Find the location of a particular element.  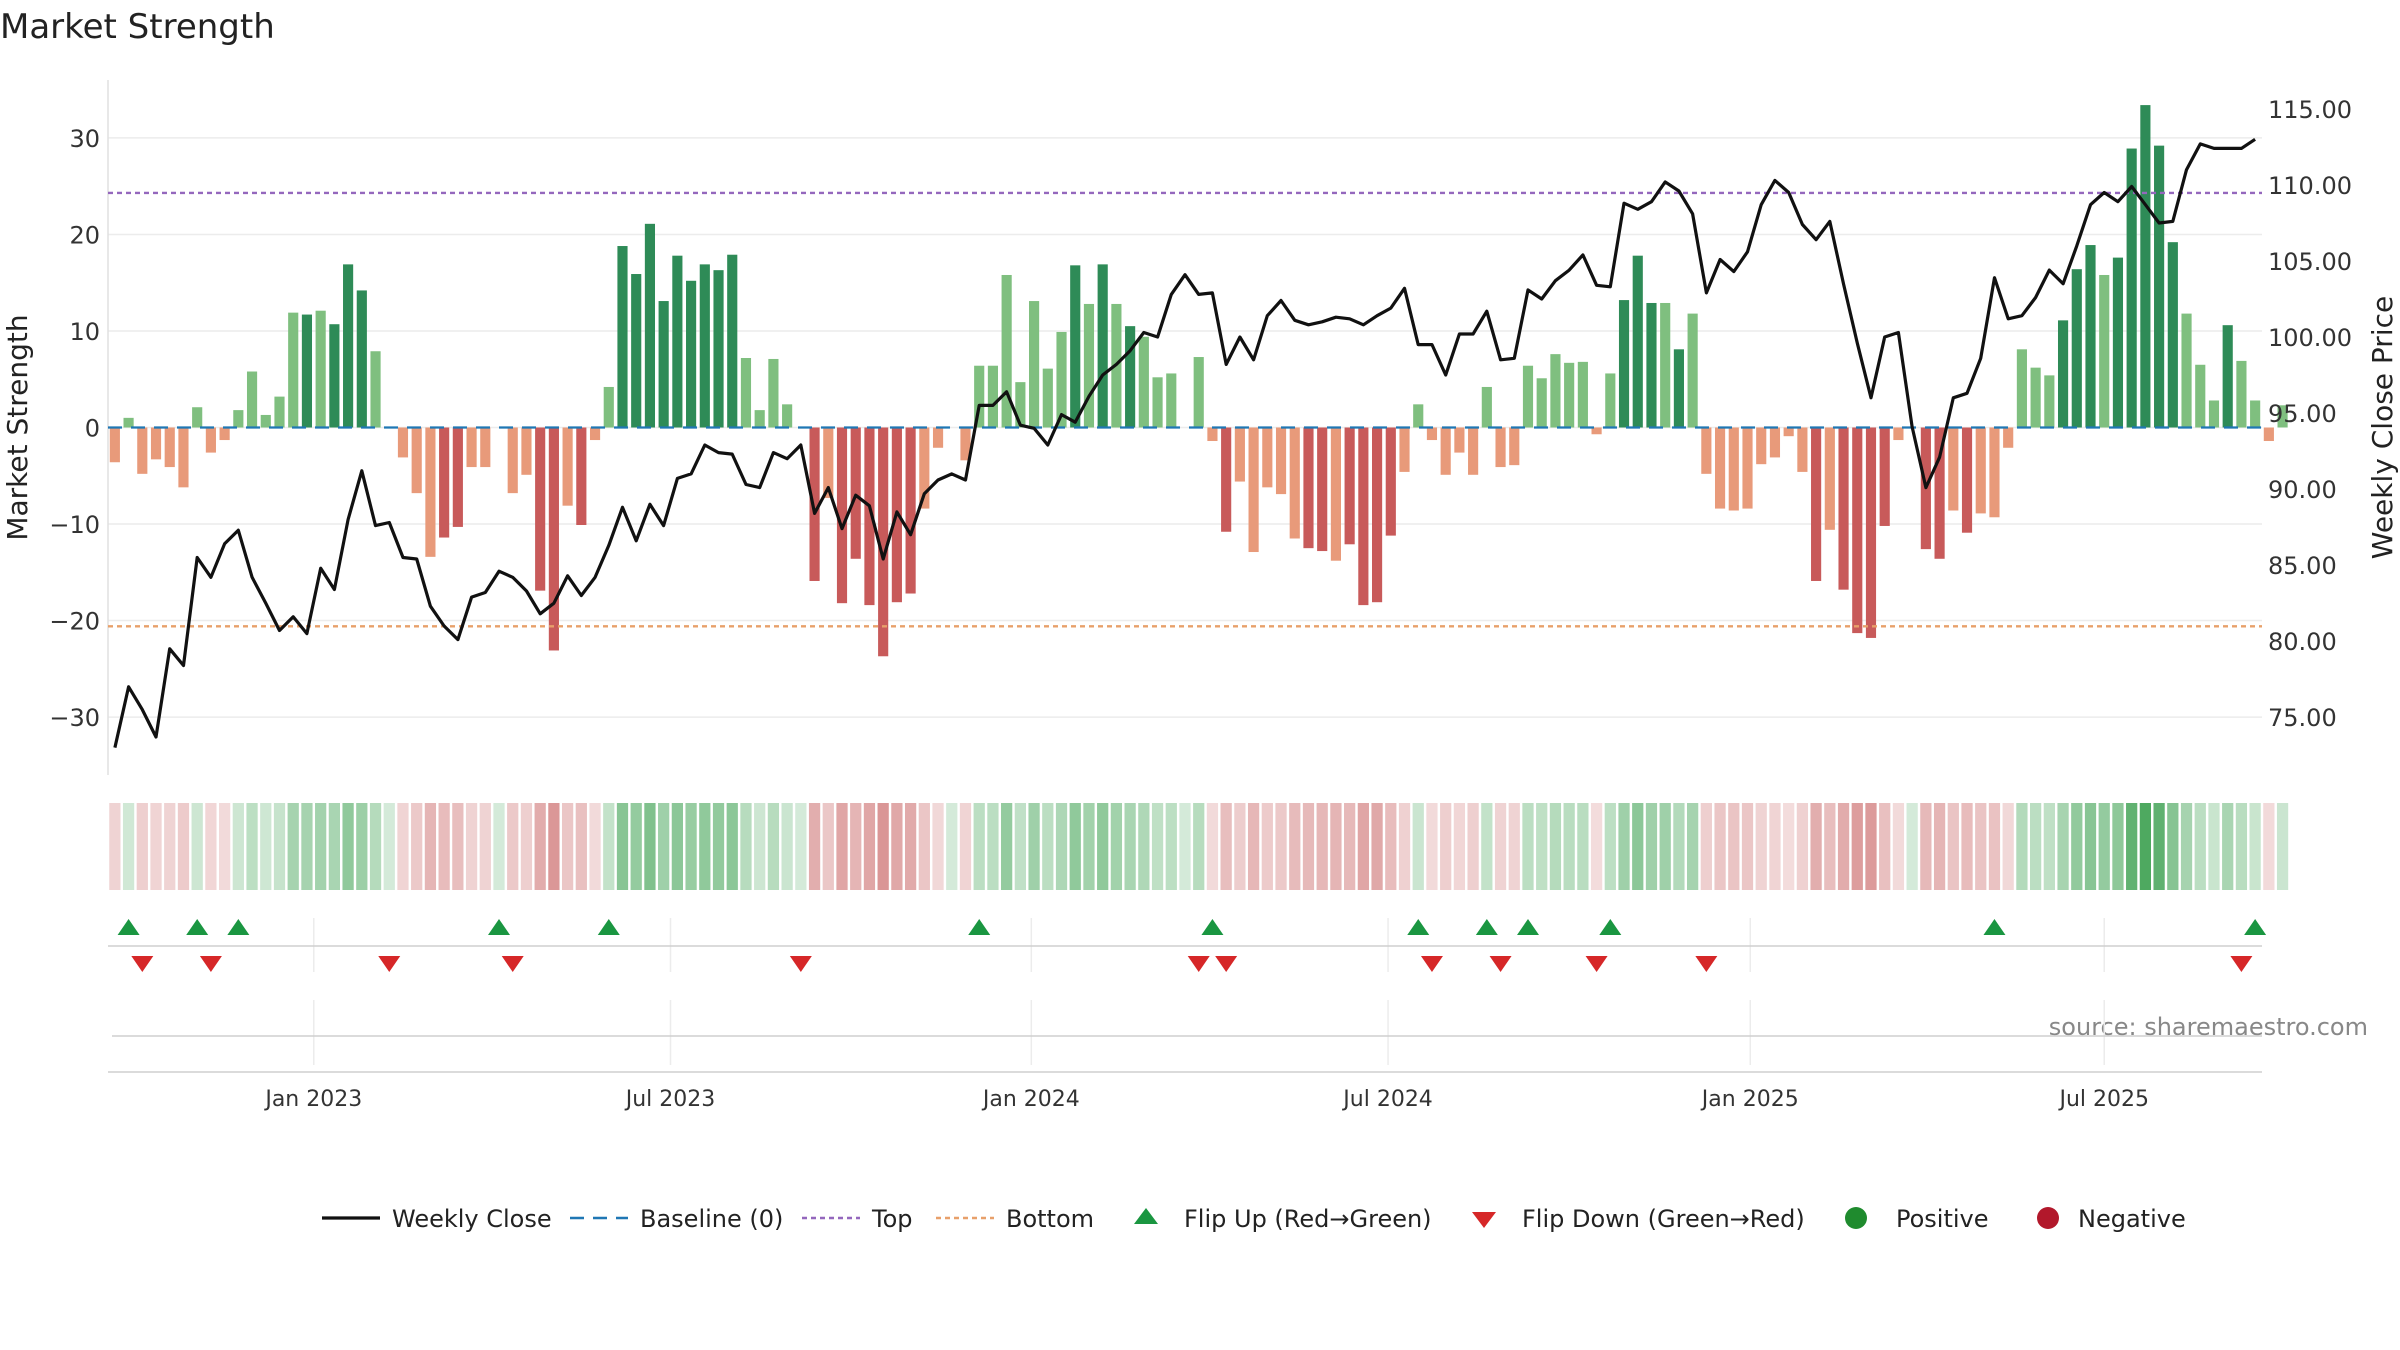

legend-item-positive: Positive is located at coordinates (1917, 1219).